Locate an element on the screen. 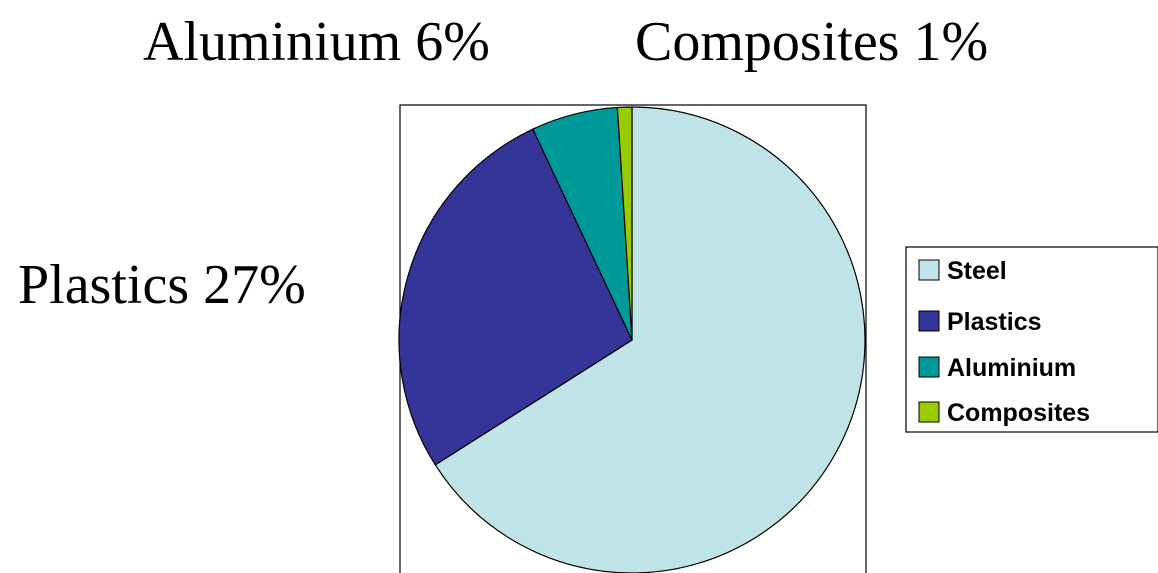 The image size is (1158, 573). legend-swatch-composites is located at coordinates (929, 412).